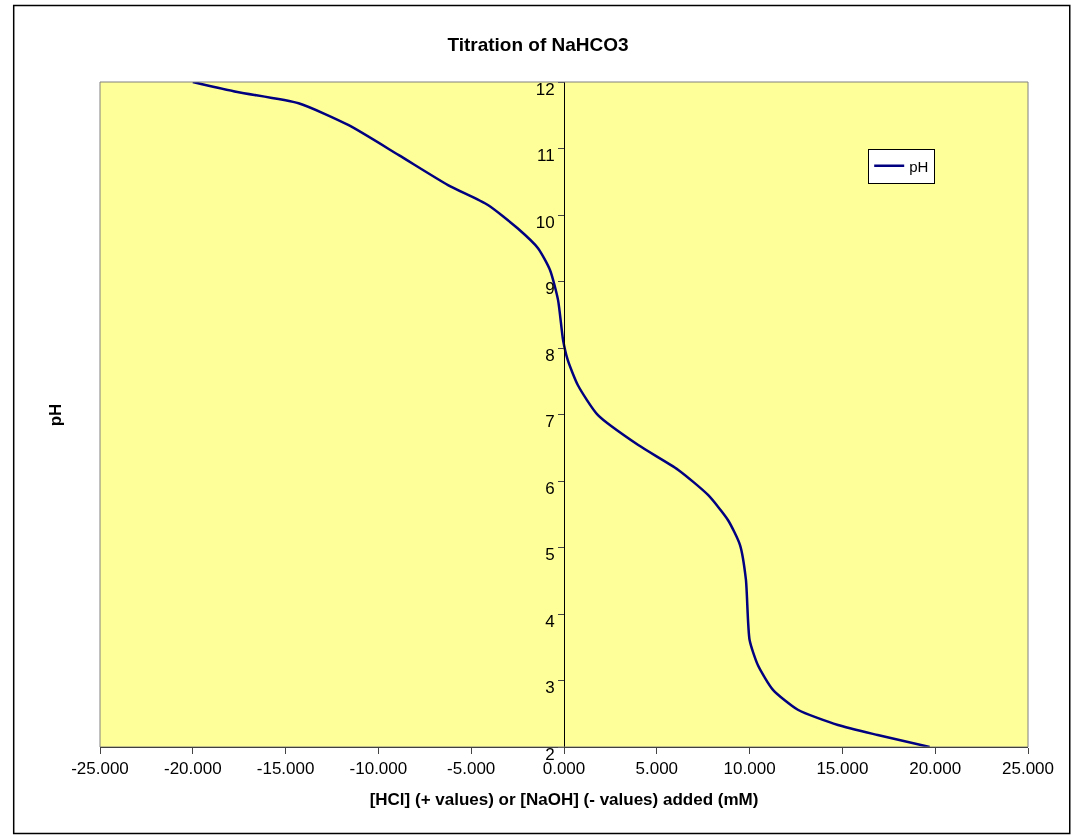 Image resolution: width=1076 pixels, height=839 pixels. I want to click on x-tick-label: 0.000, so click(564, 769).